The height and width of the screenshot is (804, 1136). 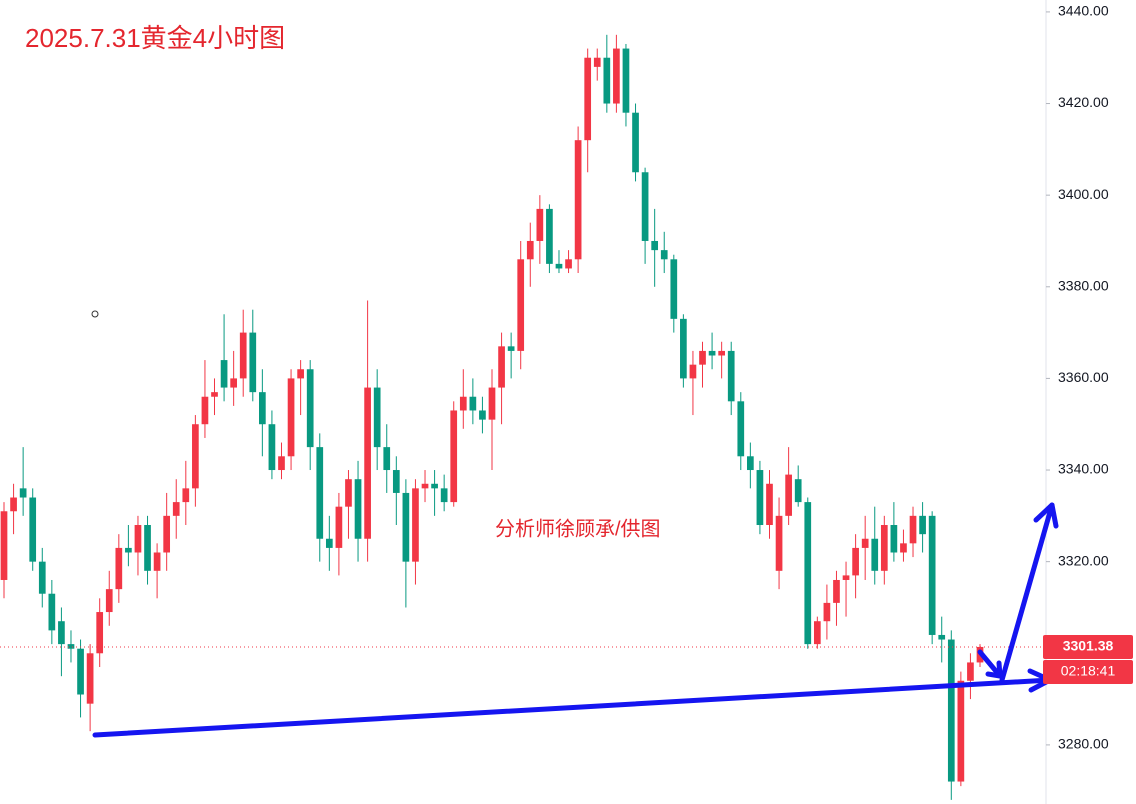 I want to click on y-tick-label: 3400.00, so click(x=1083, y=194).